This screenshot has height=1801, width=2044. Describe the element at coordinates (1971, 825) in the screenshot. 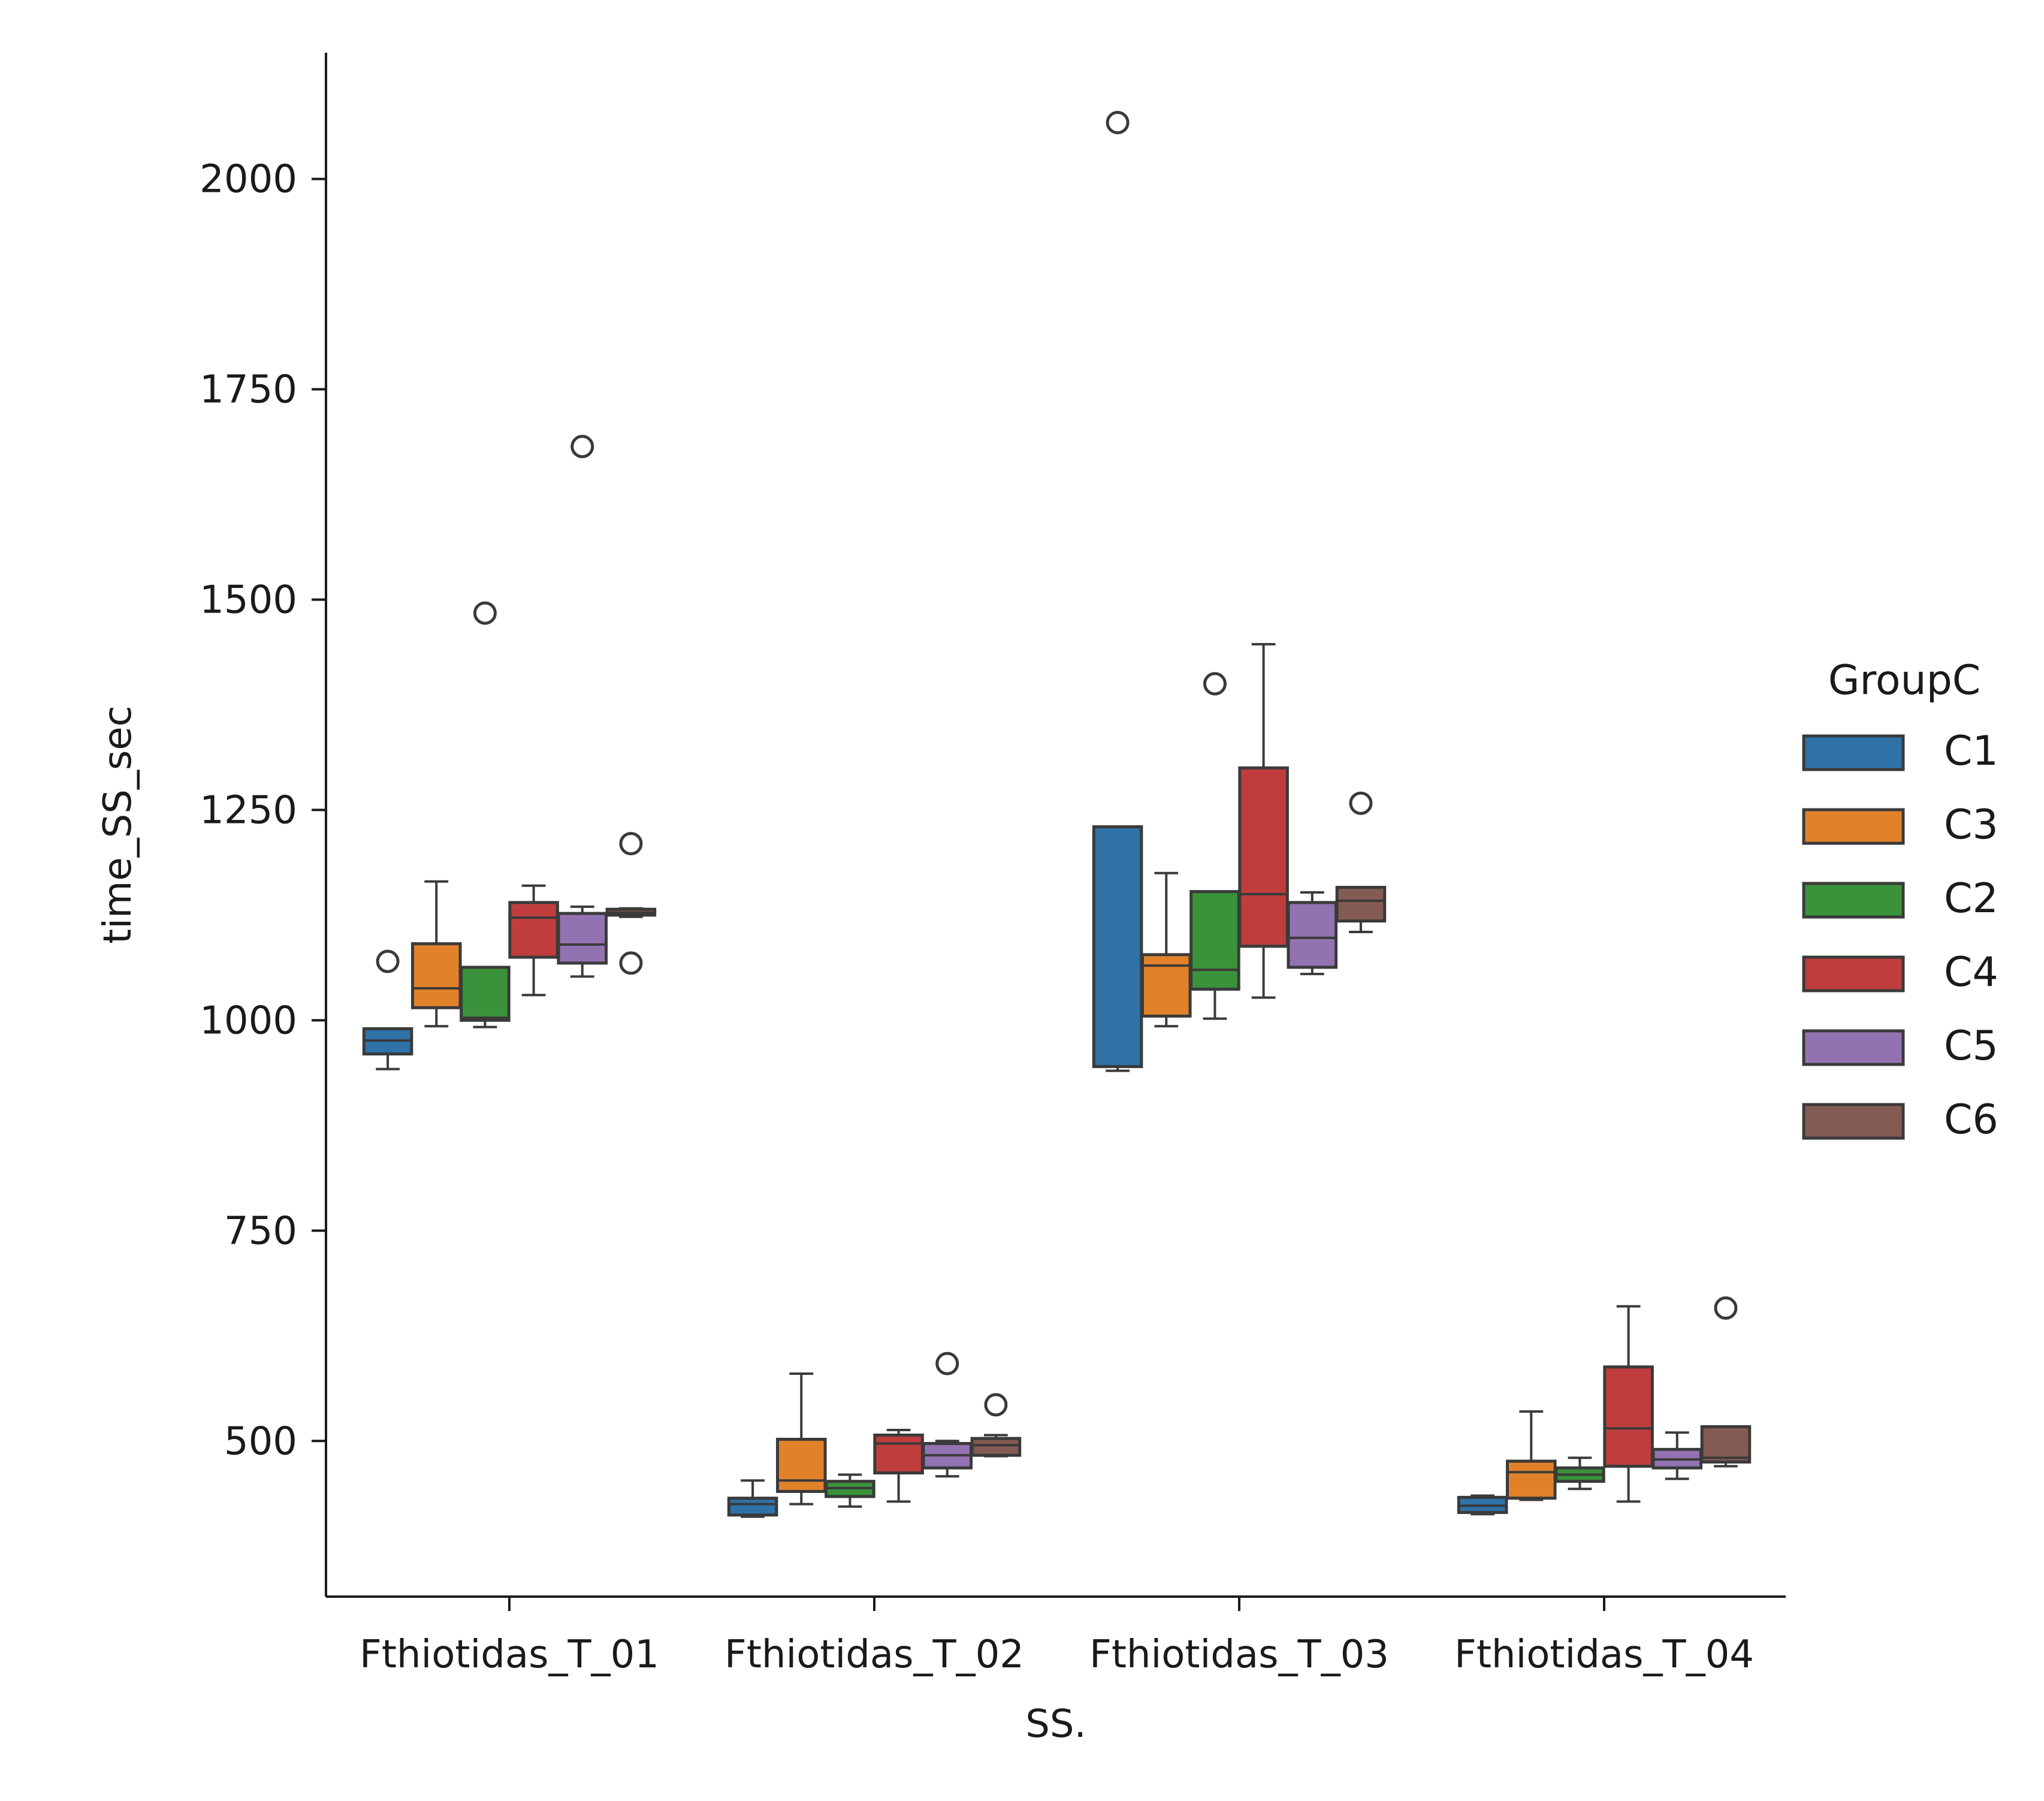

I see `legend-label: C3` at that location.